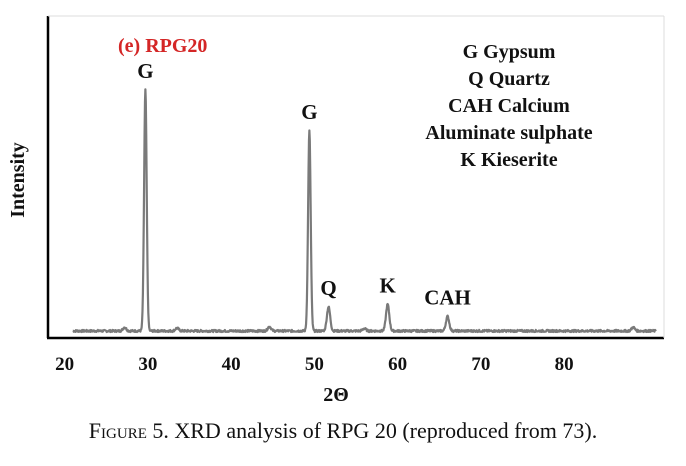  What do you see at coordinates (480, 364) in the screenshot?
I see `x-tick-label: 70` at bounding box center [480, 364].